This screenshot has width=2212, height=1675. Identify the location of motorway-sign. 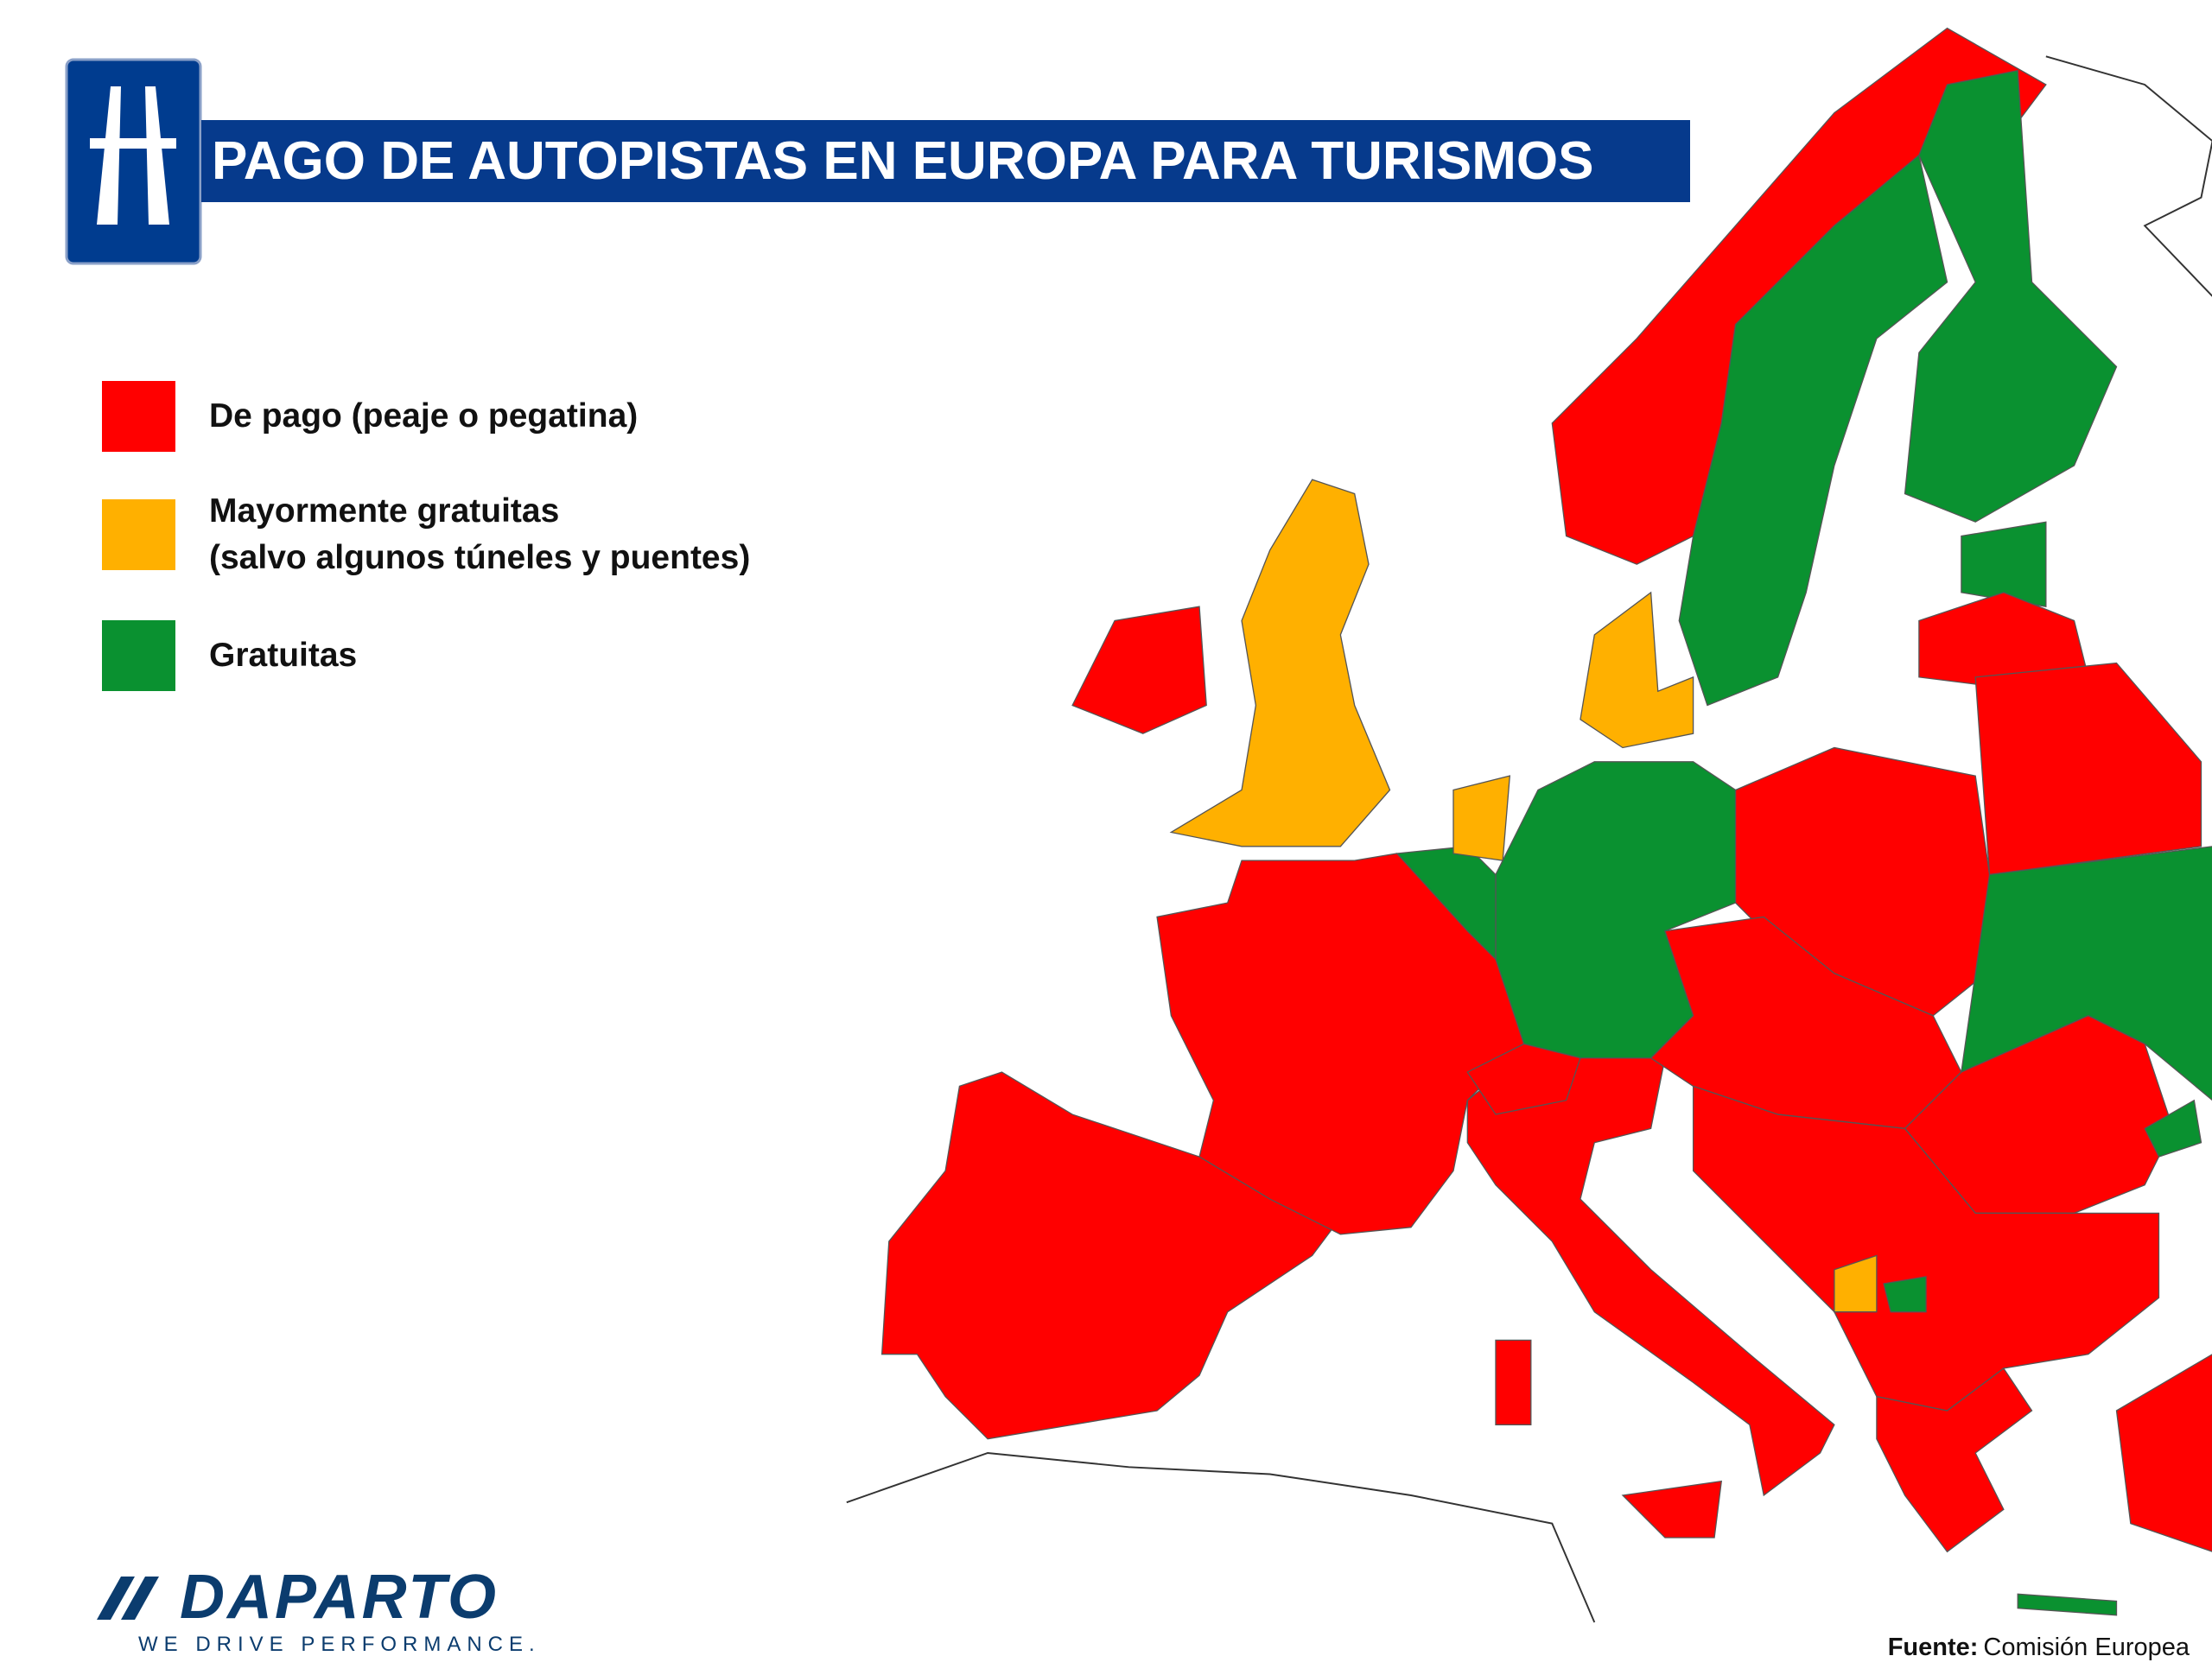
(133, 161).